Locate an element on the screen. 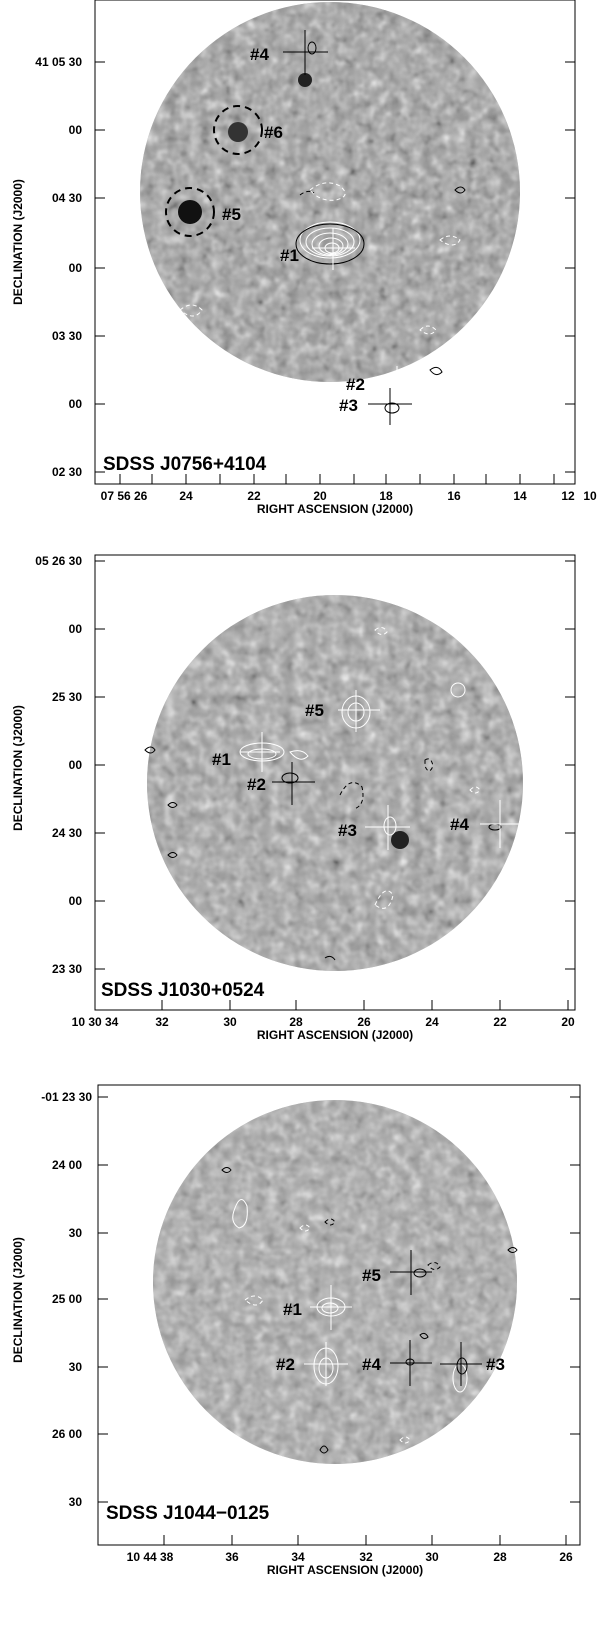  svg-text: 24 30 is located at coordinates (67, 833).